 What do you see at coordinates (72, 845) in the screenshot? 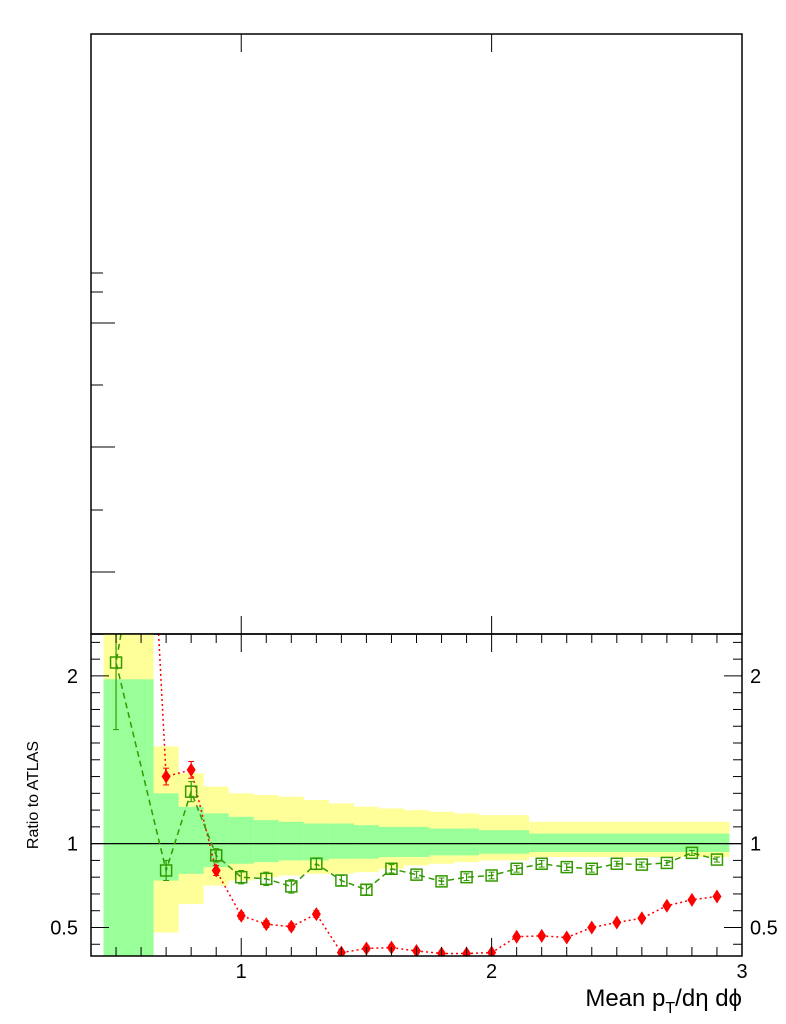
I see `y-tick-label-left: 1` at bounding box center [72, 845].